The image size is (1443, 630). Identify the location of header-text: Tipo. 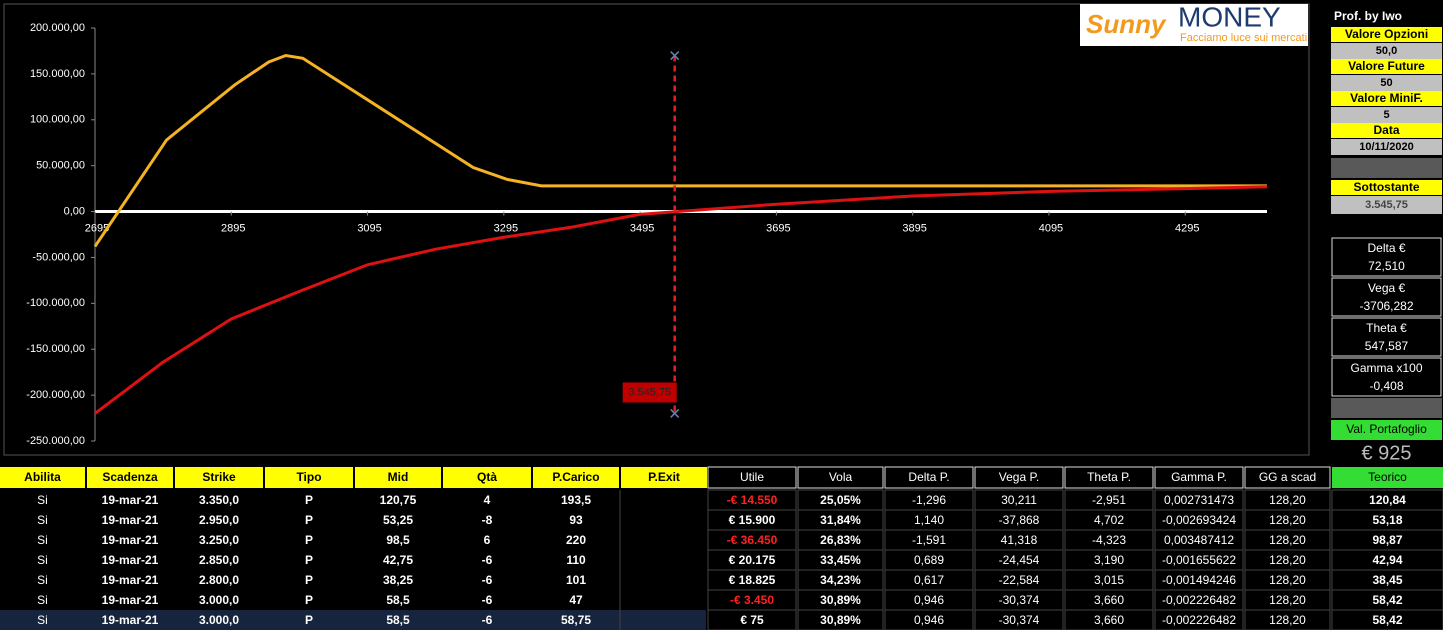
(308, 477).